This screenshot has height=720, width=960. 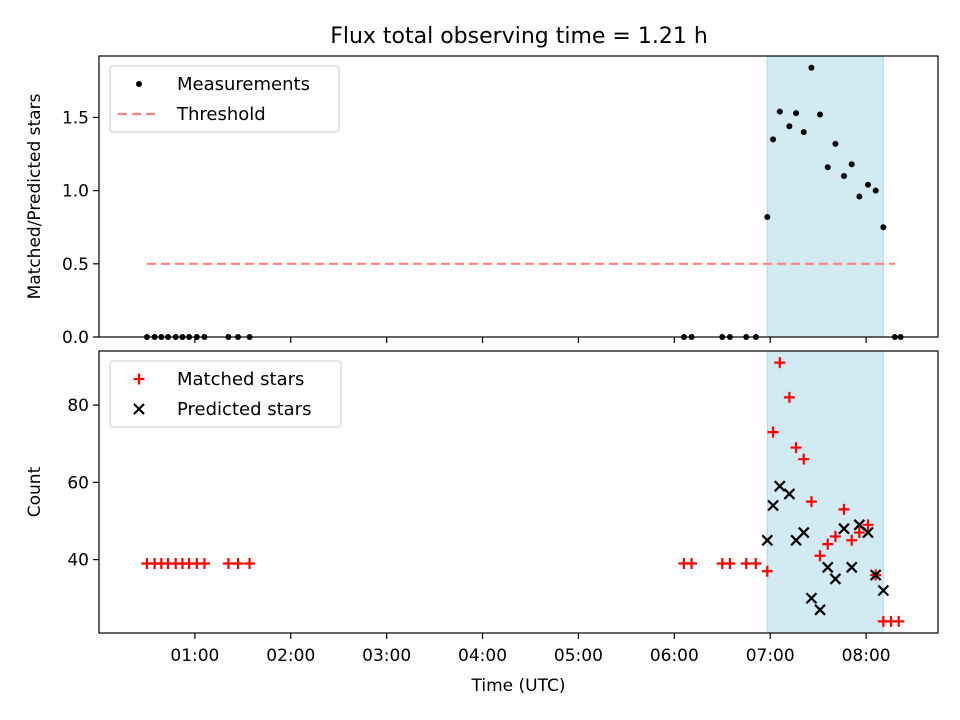 I want to click on x-tick-label: 04:00, so click(x=482, y=656).